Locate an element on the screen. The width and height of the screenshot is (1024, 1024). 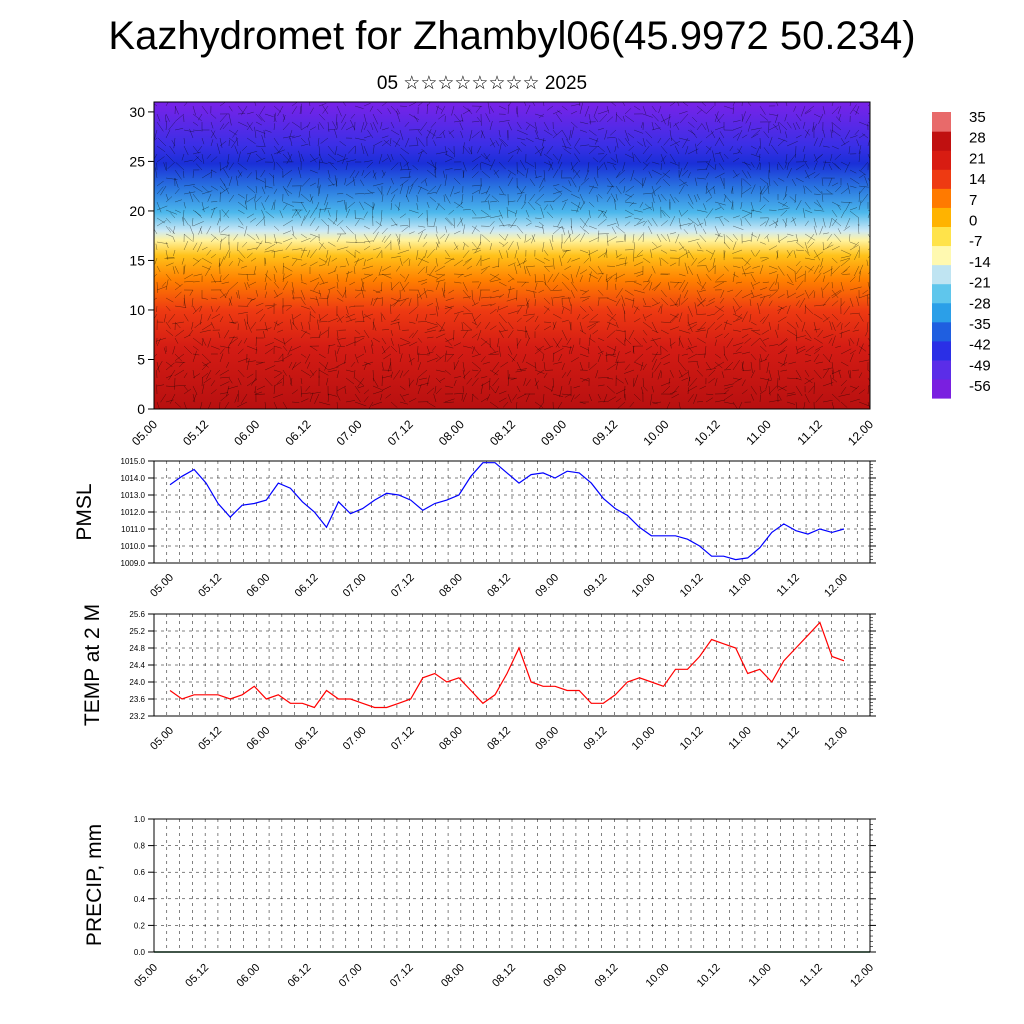
y-tick-label: 25.2 is located at coordinates (137, 631).